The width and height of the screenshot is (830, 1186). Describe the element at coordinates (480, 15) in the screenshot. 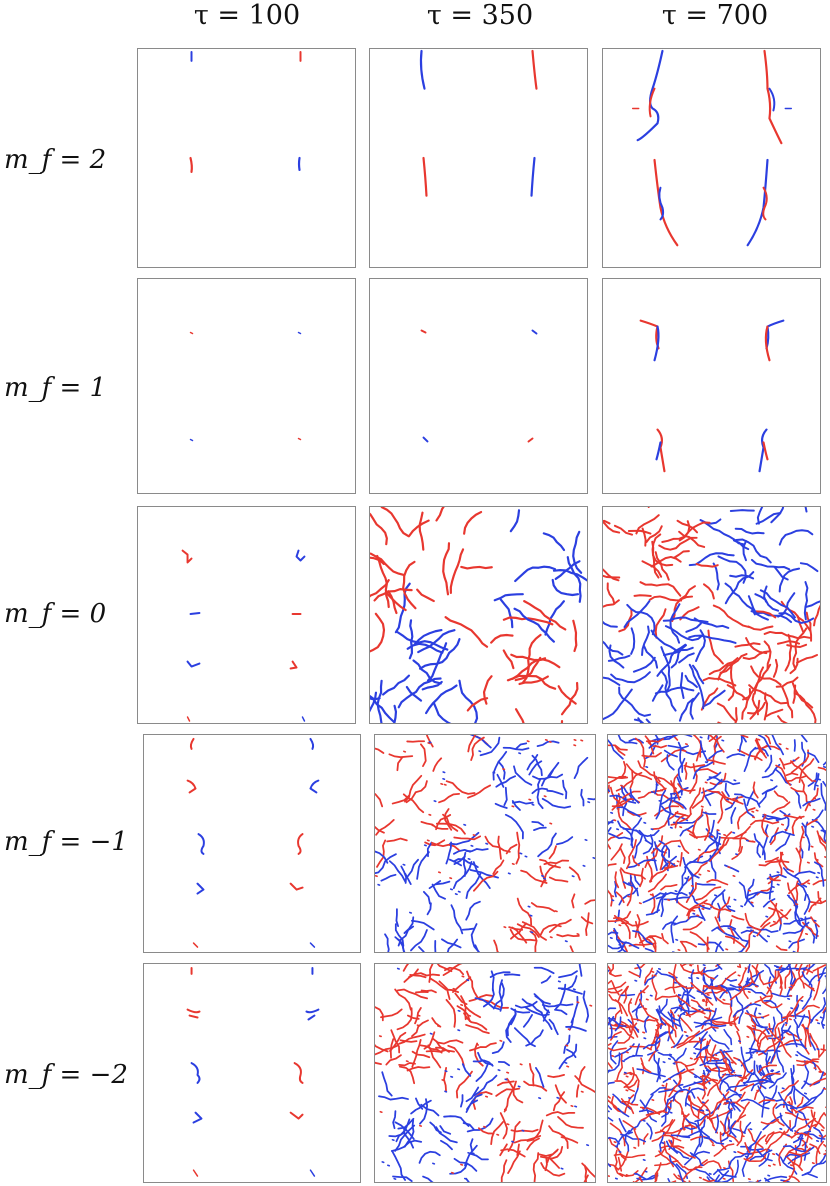

I see `column-header-2: τ = 350` at that location.